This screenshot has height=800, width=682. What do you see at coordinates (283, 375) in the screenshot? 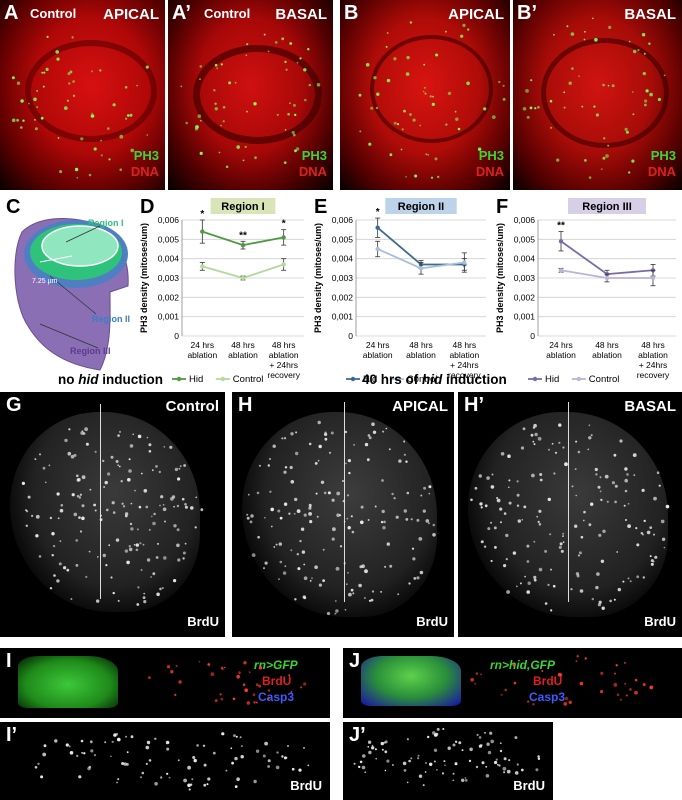
I see `x-tick-label: recovery` at bounding box center [283, 375].